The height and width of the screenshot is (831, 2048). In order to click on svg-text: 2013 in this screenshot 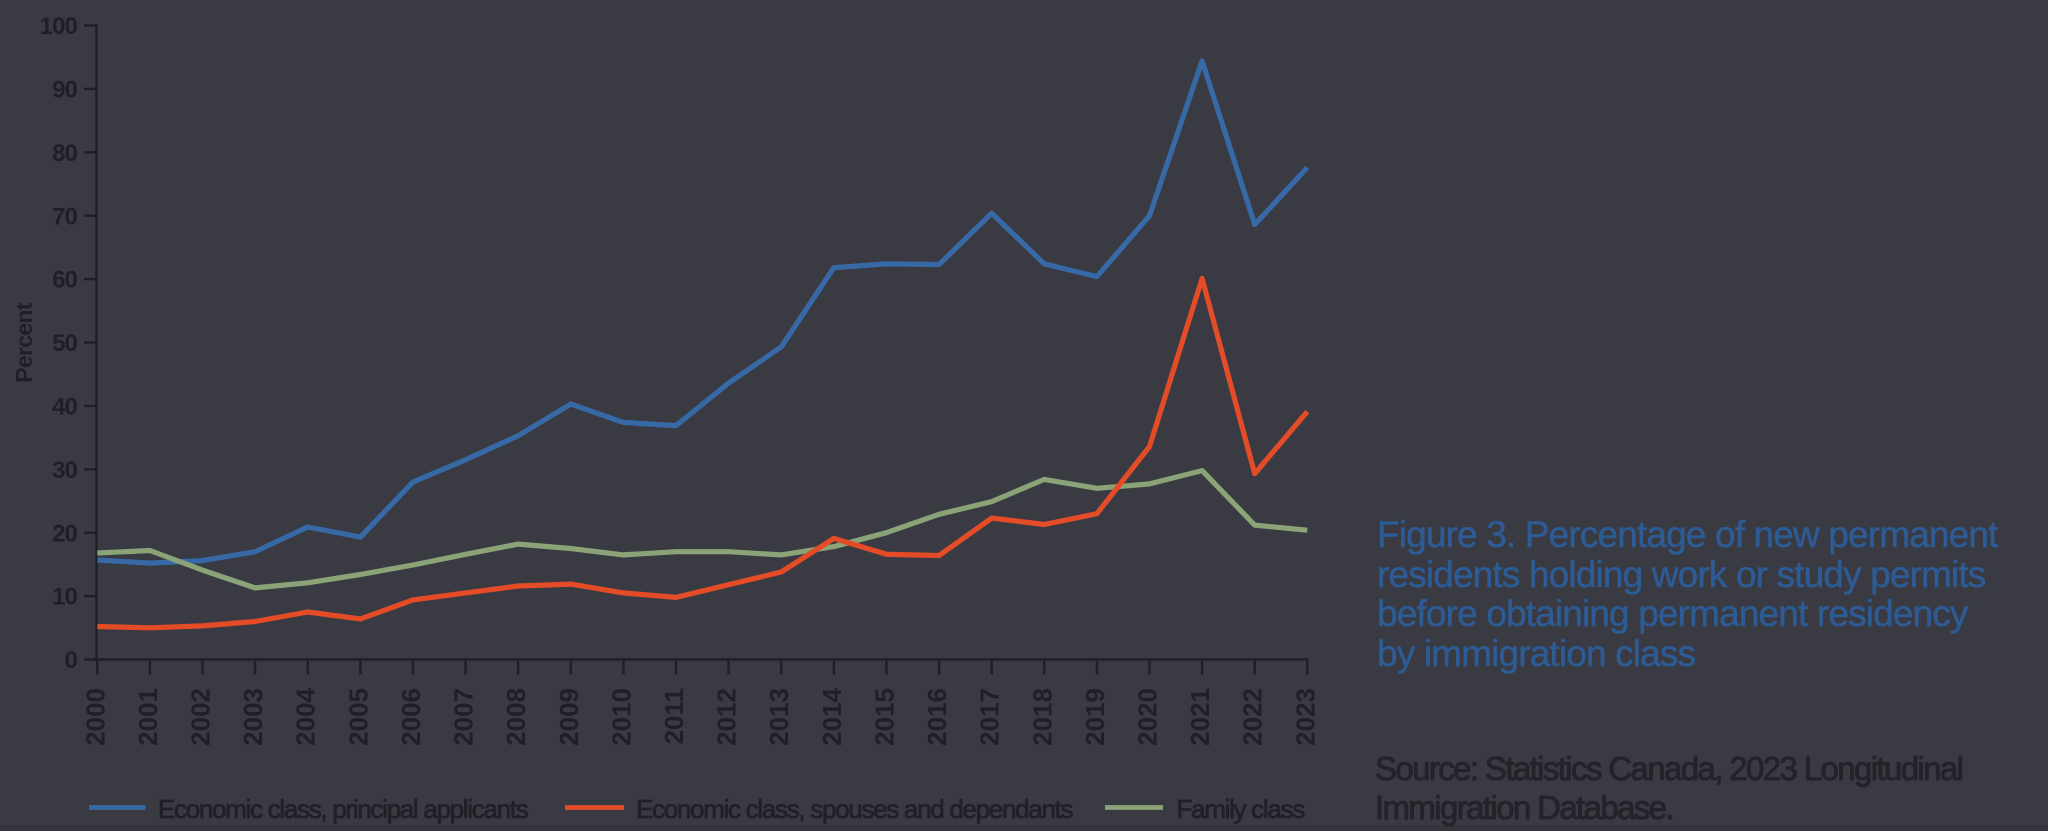, I will do `click(779, 717)`.